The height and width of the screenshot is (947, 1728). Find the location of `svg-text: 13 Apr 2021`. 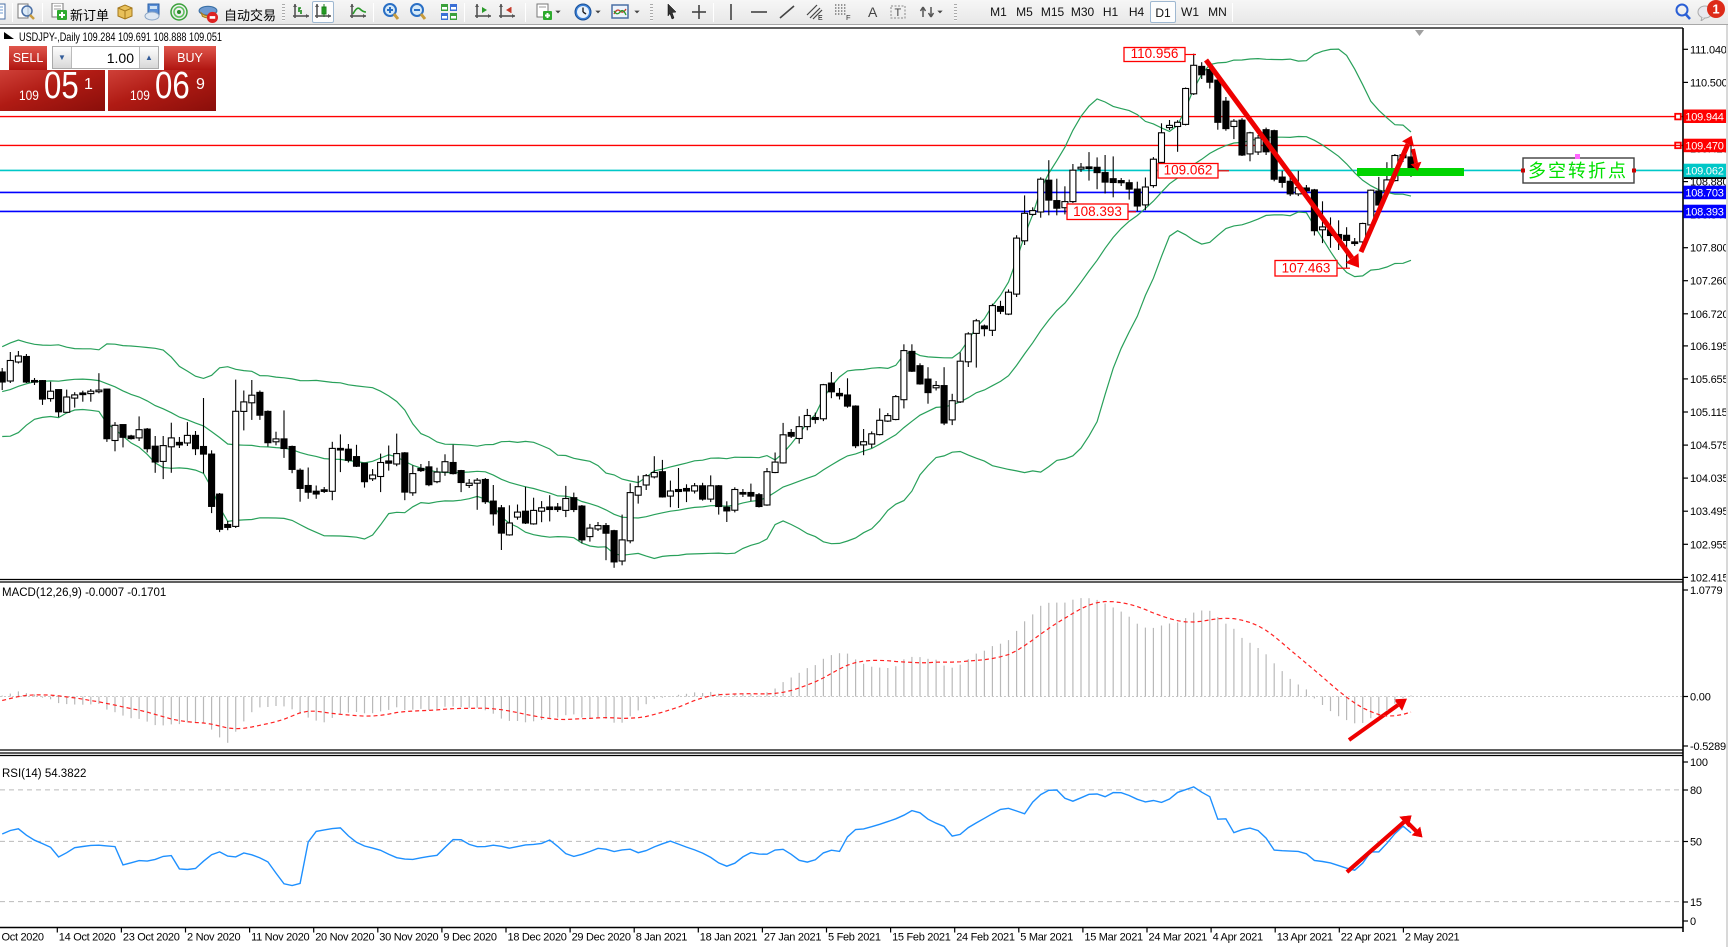

svg-text: 13 Apr 2021 is located at coordinates (1305, 938).